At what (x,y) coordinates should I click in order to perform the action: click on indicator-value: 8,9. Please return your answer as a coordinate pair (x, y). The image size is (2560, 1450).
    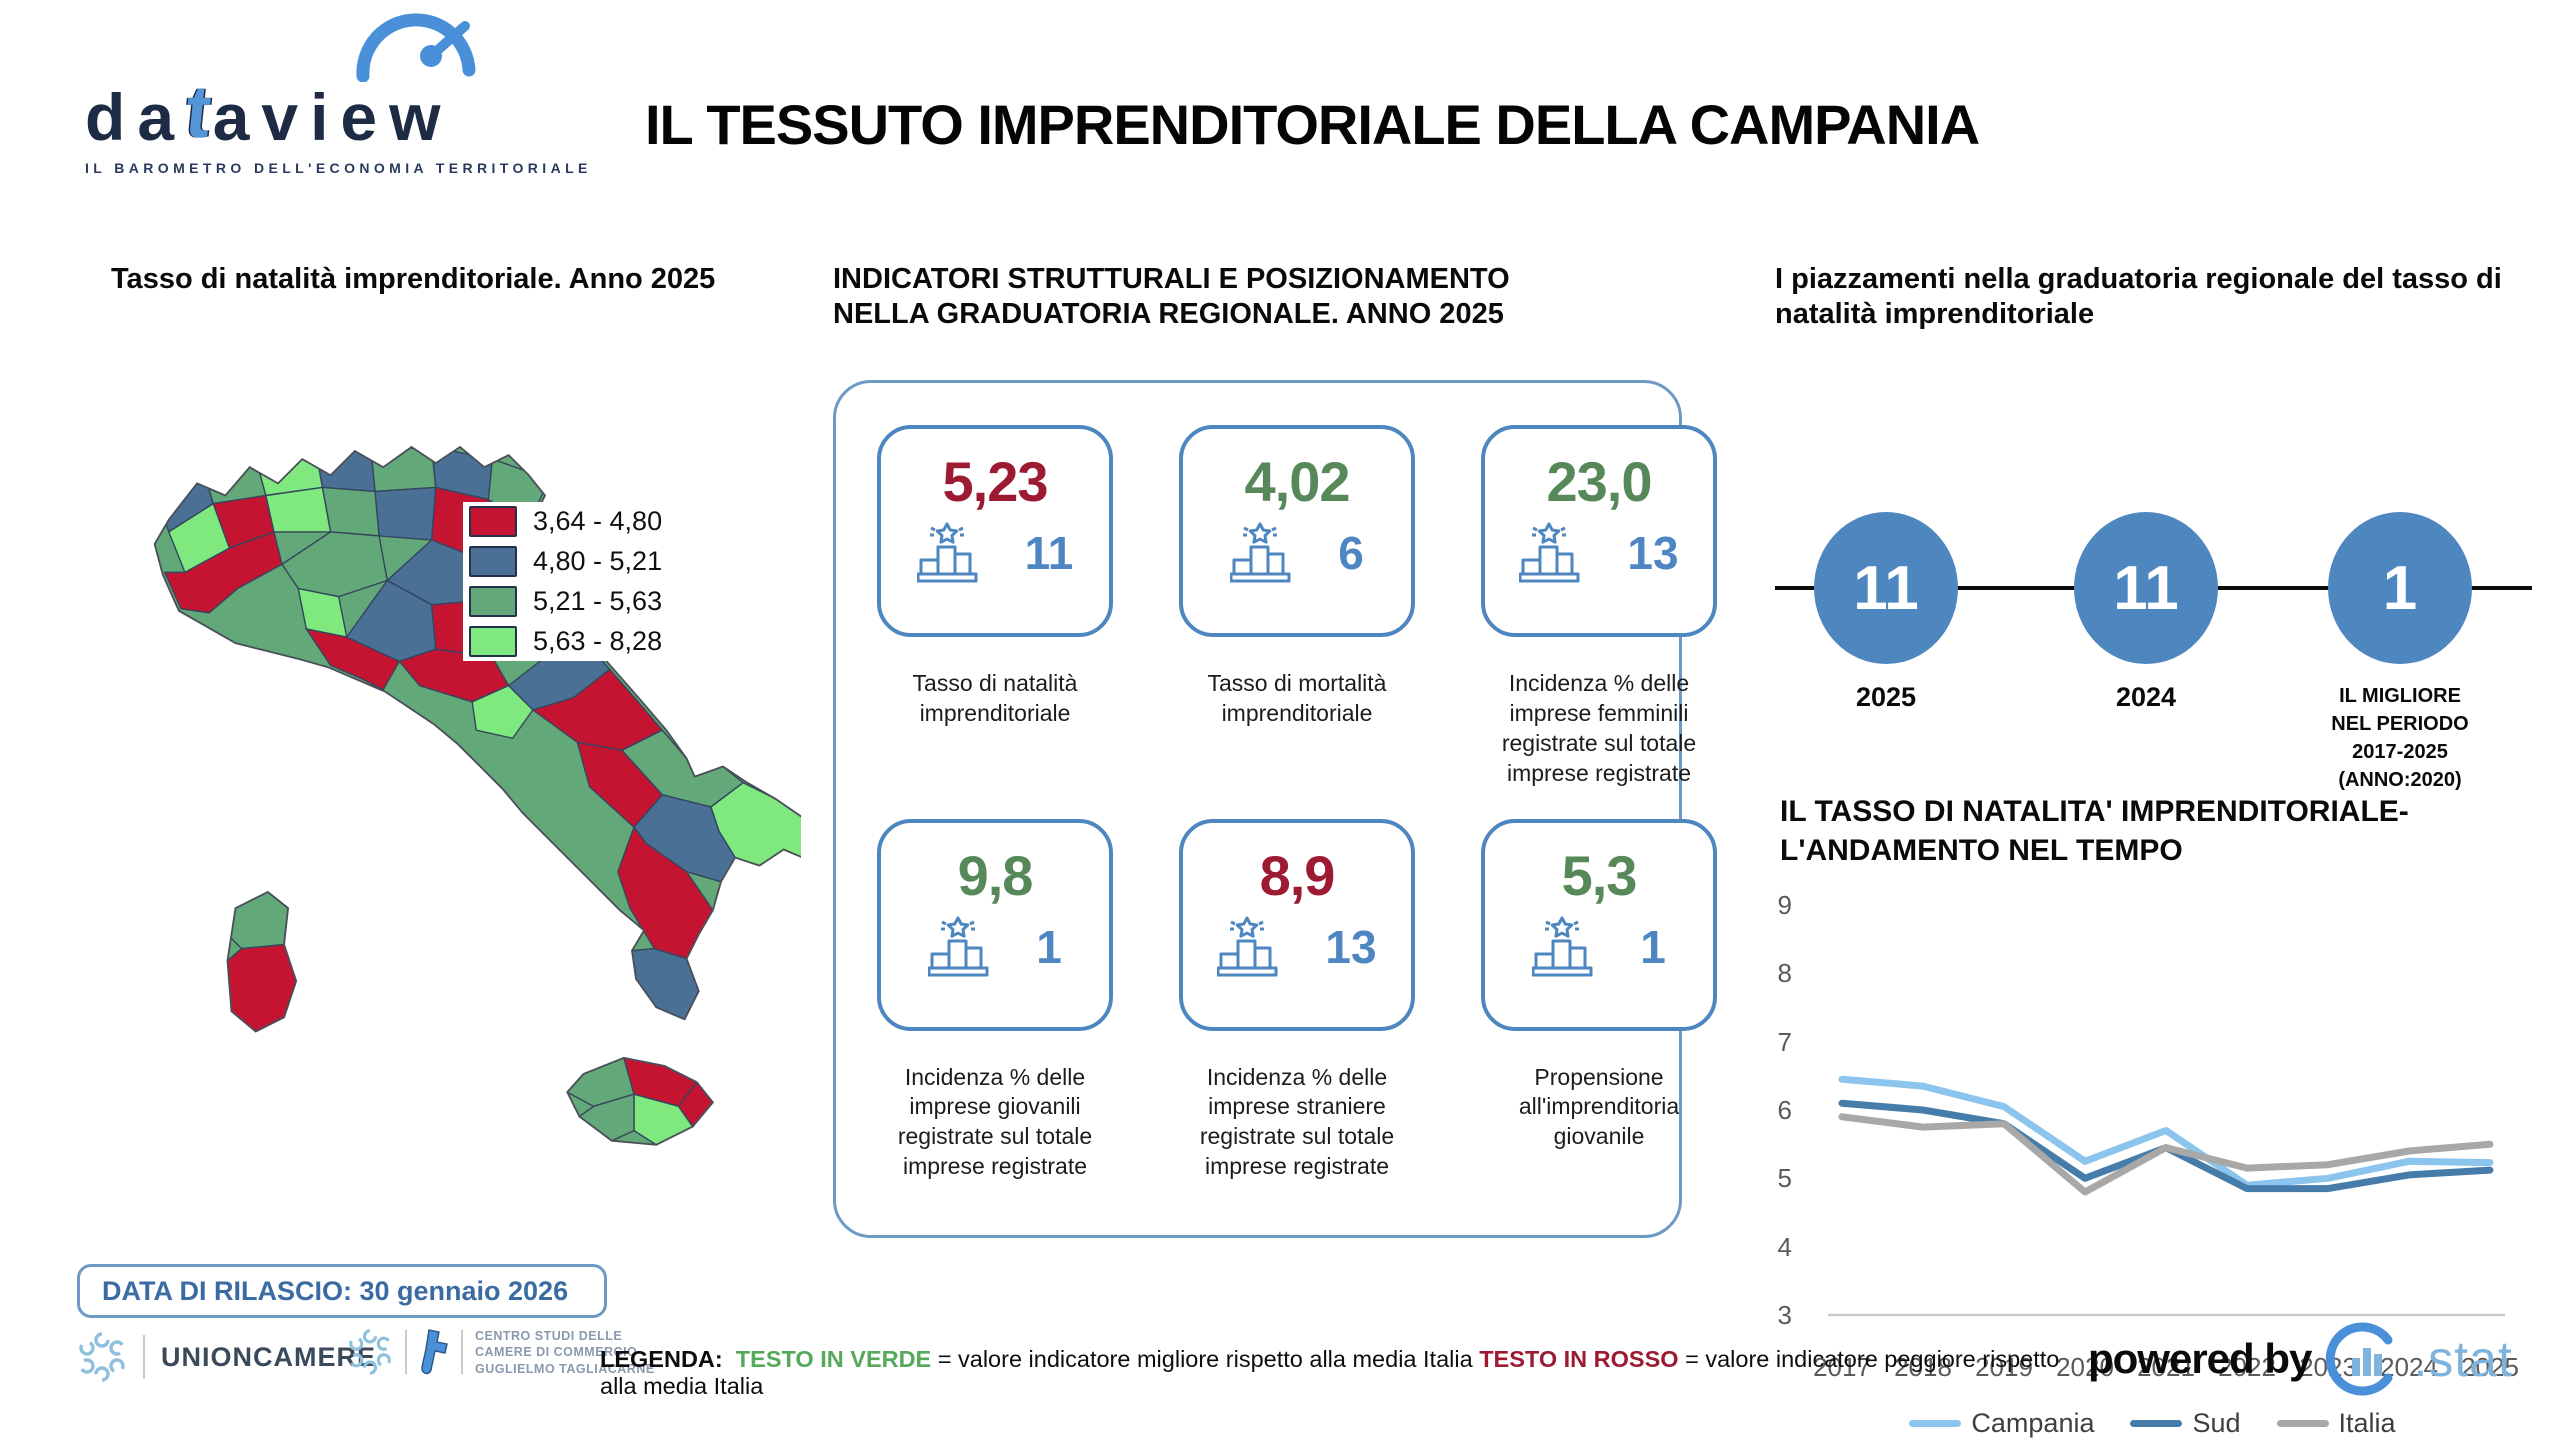
    Looking at the image, I should click on (1297, 875).